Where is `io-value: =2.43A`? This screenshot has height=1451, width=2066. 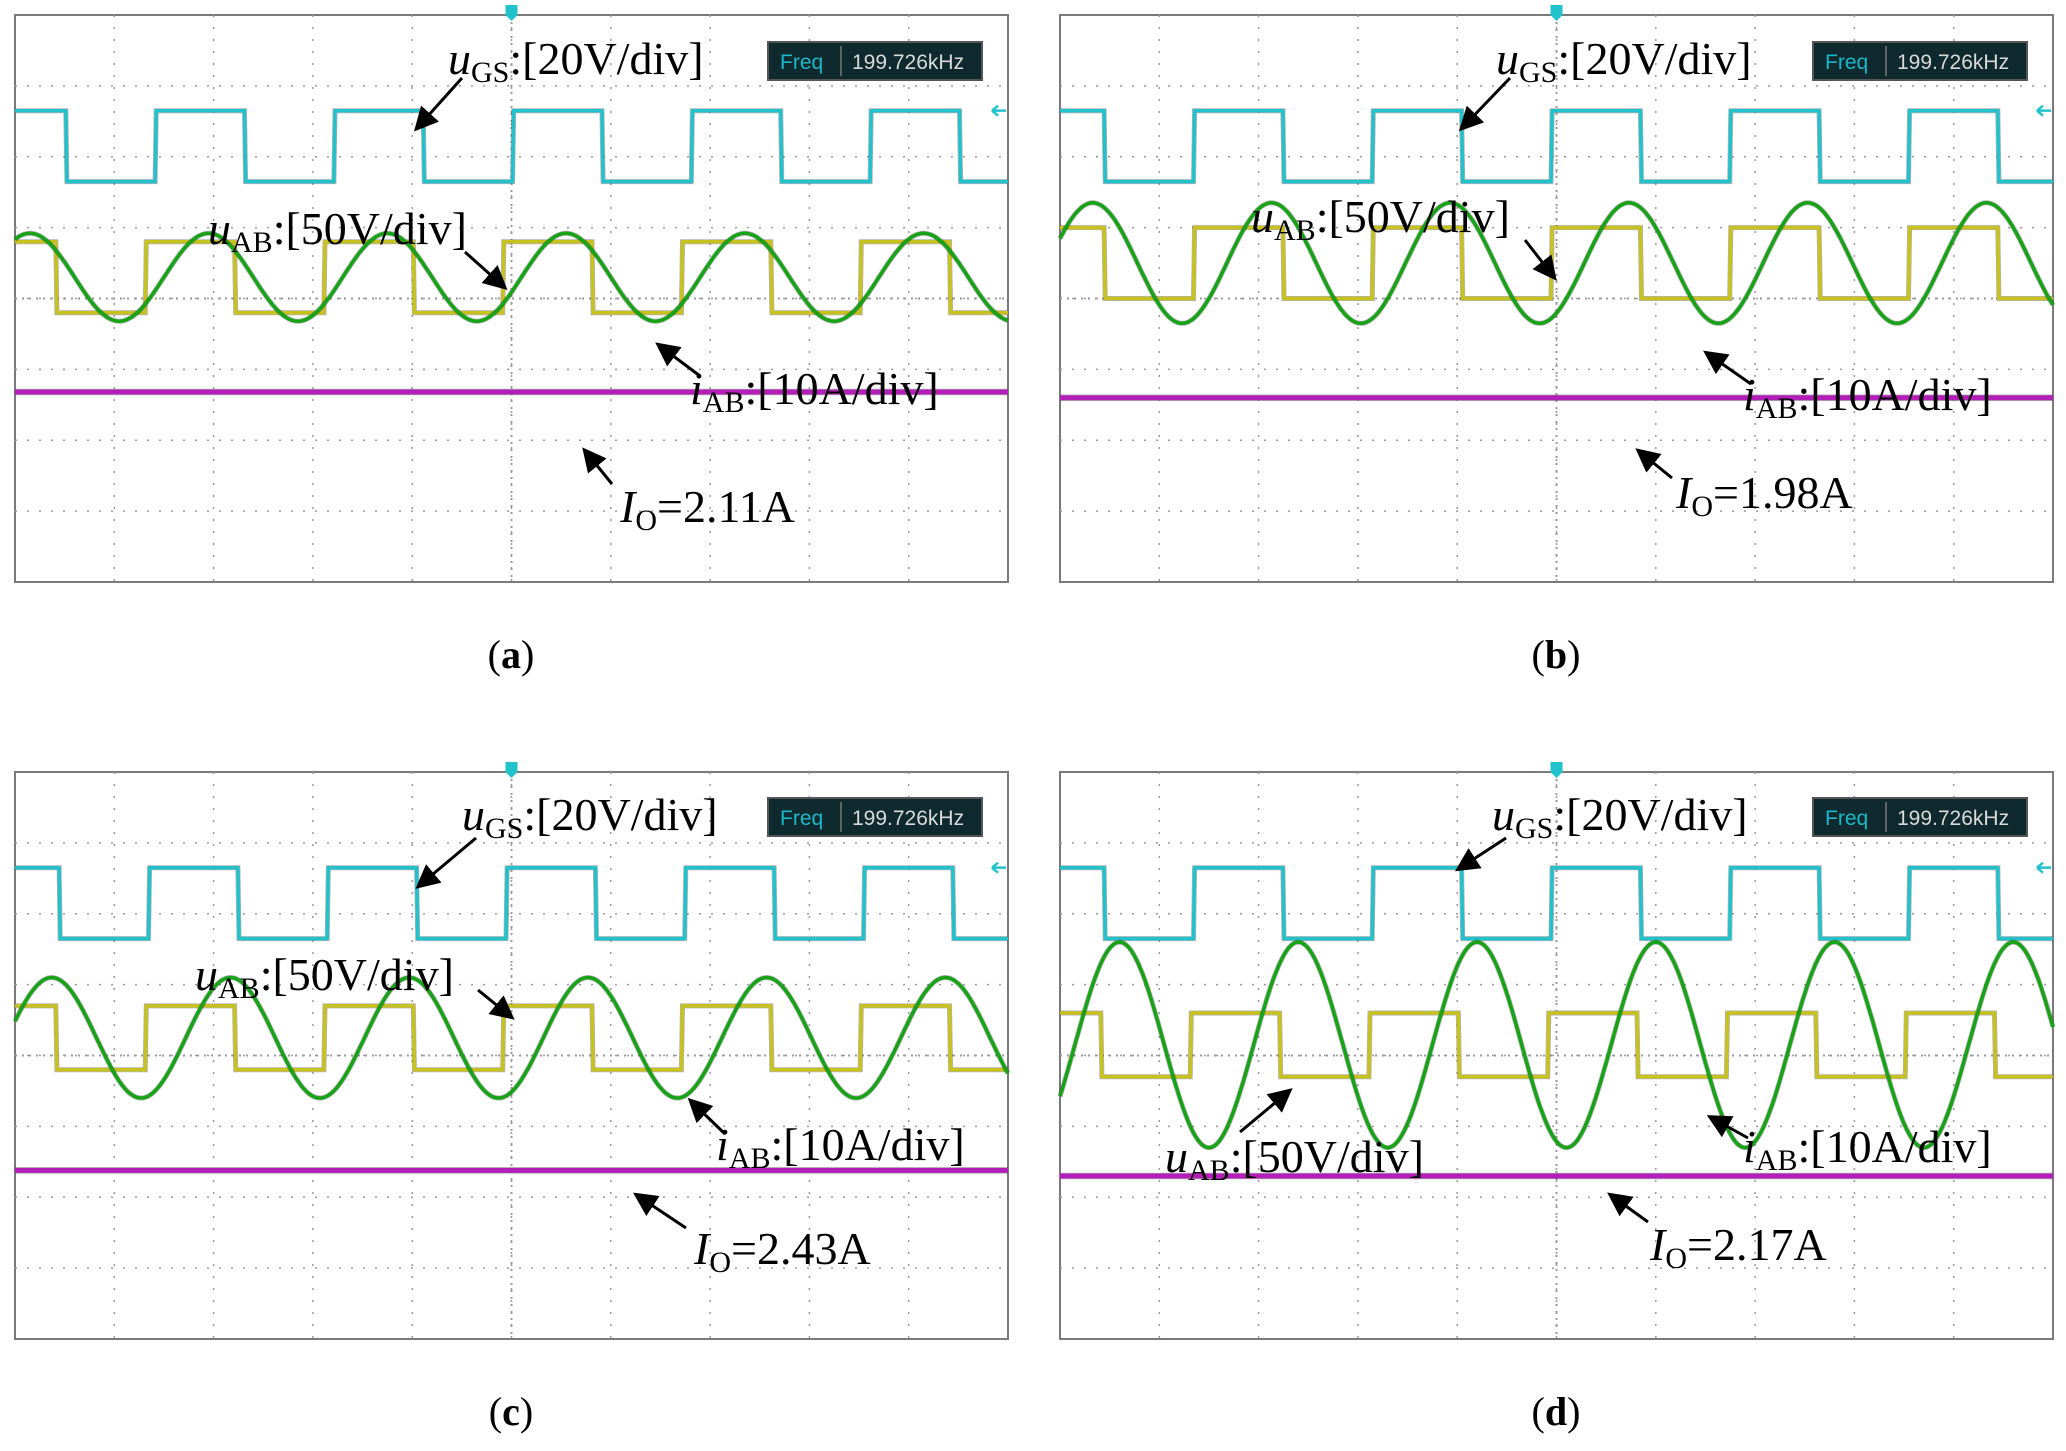
io-value: =2.43A is located at coordinates (801, 1248).